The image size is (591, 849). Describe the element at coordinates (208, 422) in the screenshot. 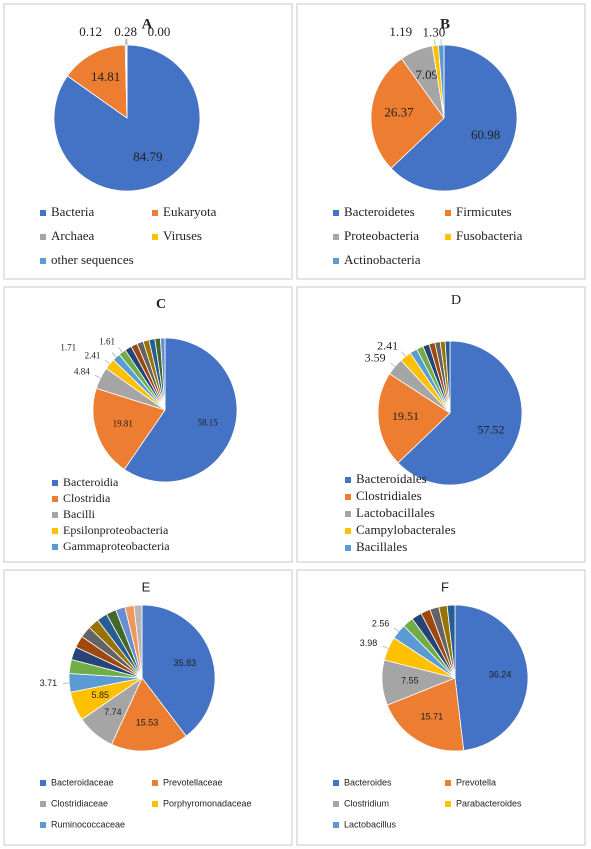

I see `data-label: 58.15` at that location.